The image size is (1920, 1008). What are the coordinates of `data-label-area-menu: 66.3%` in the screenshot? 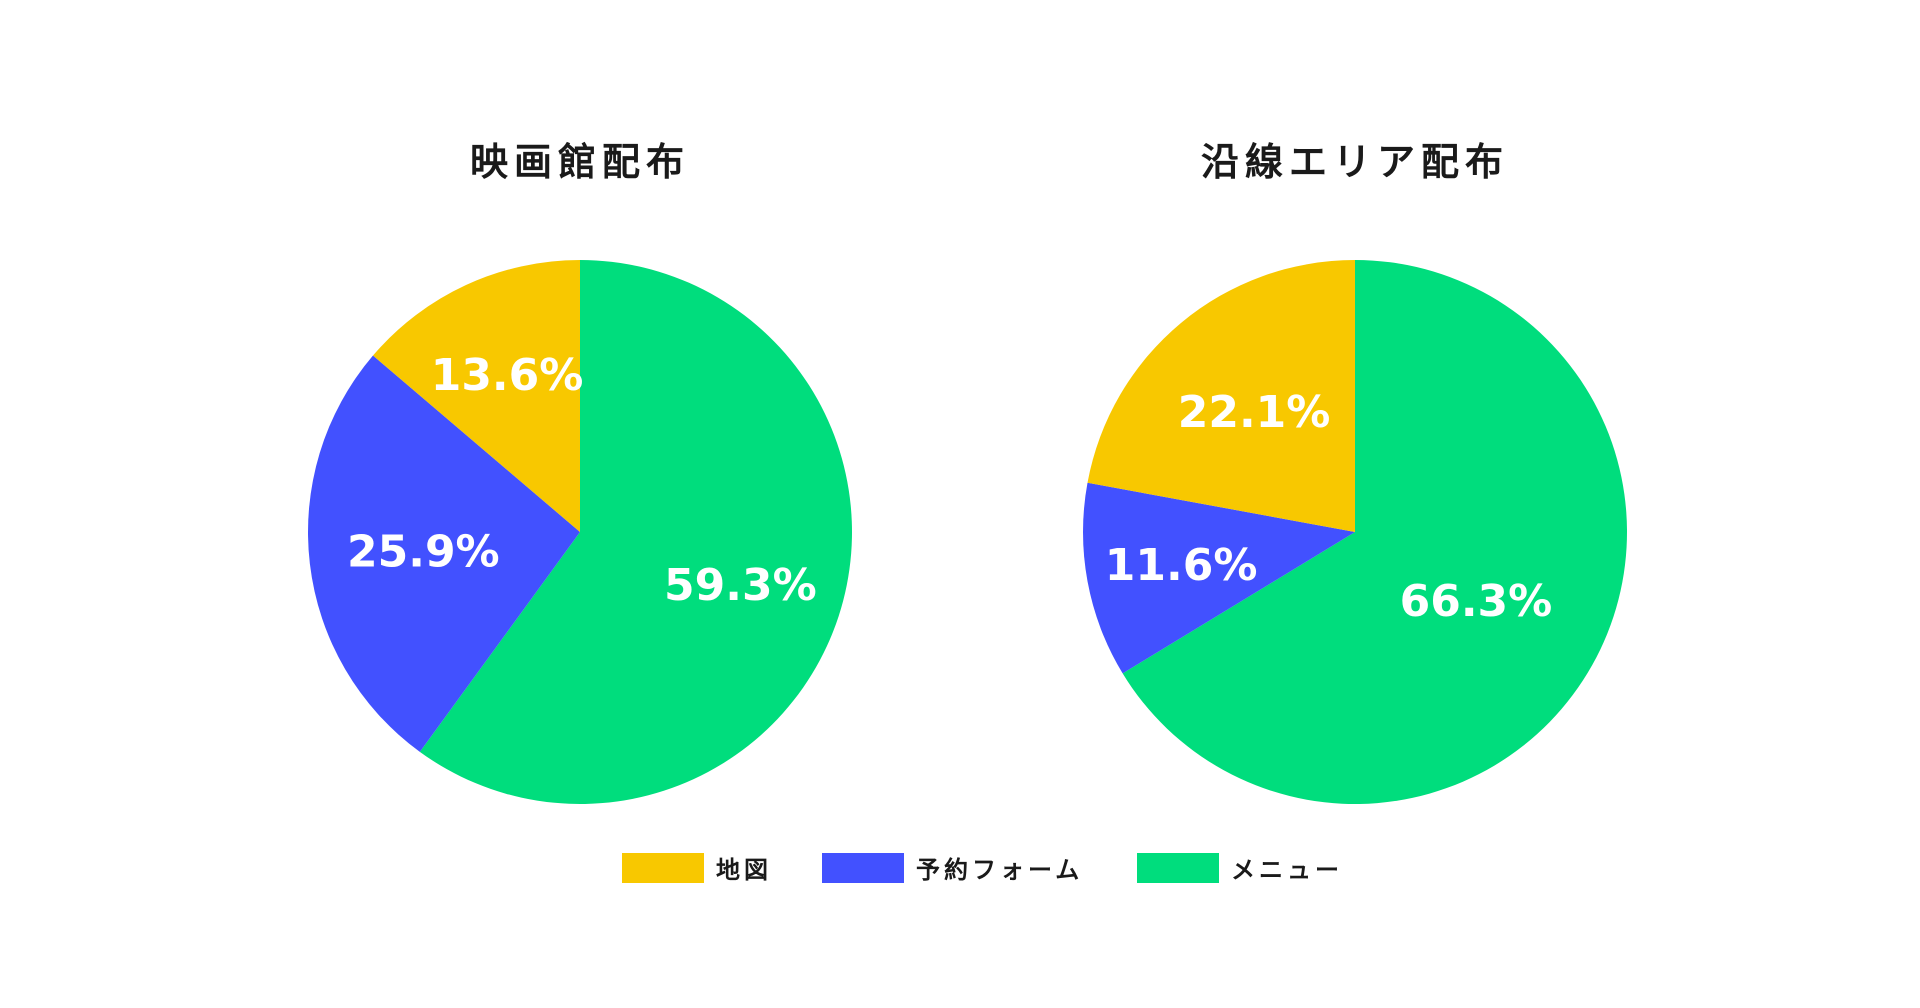 It's located at (1476, 601).